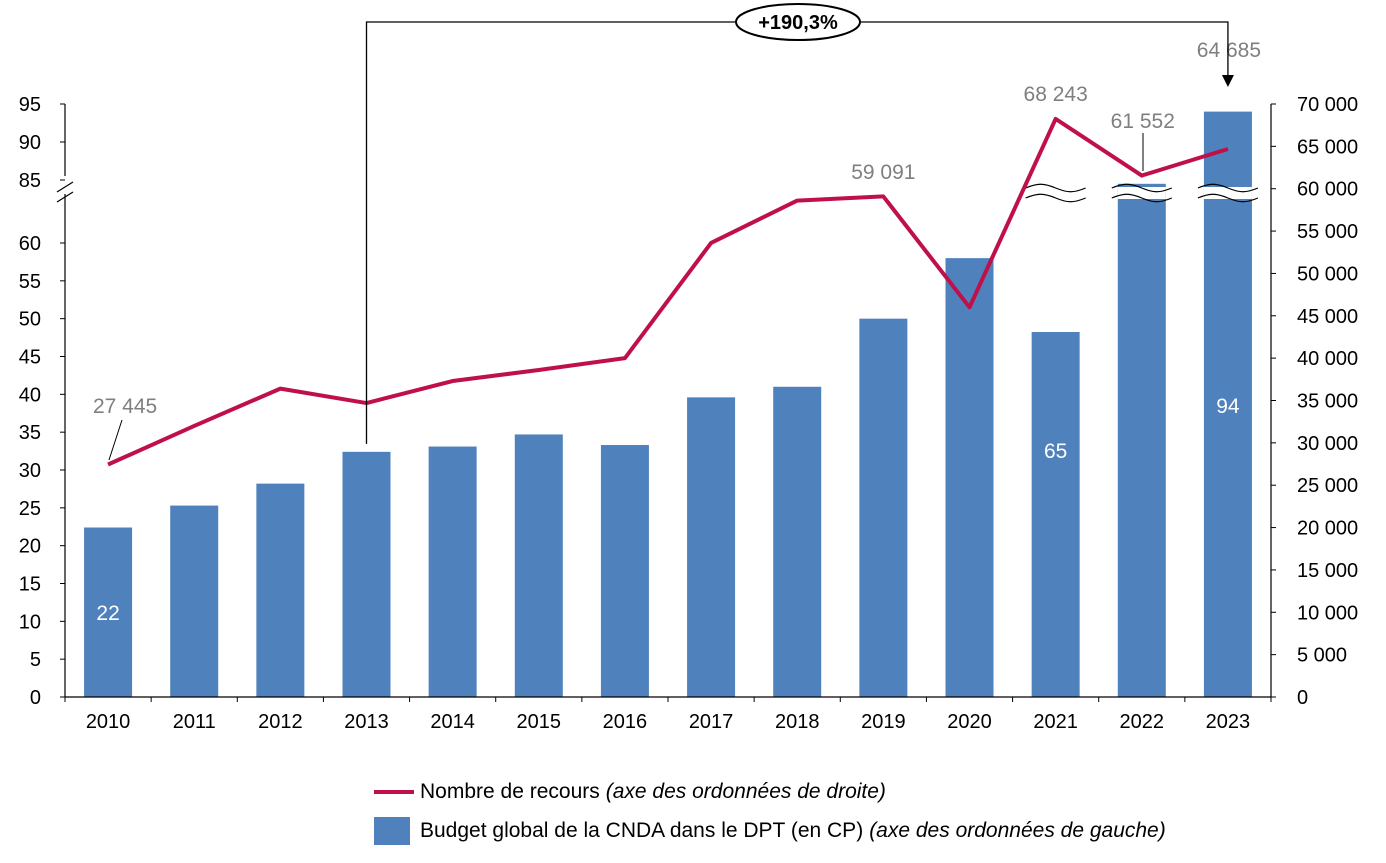 The width and height of the screenshot is (1386, 863). What do you see at coordinates (35, 698) in the screenshot?
I see `left-tick-label: 0` at bounding box center [35, 698].